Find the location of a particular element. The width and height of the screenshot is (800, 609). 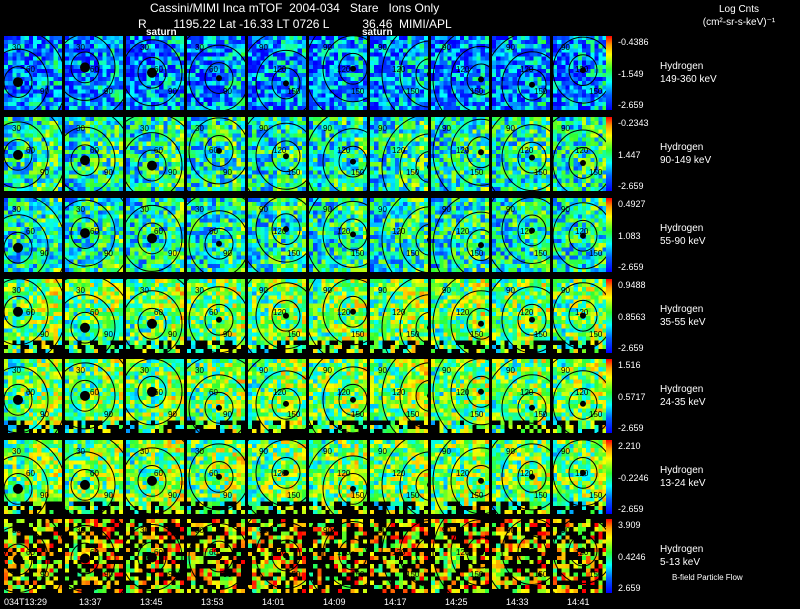

image-tile-r4-c5: 90 120 150 is located at coordinates (338, 396).